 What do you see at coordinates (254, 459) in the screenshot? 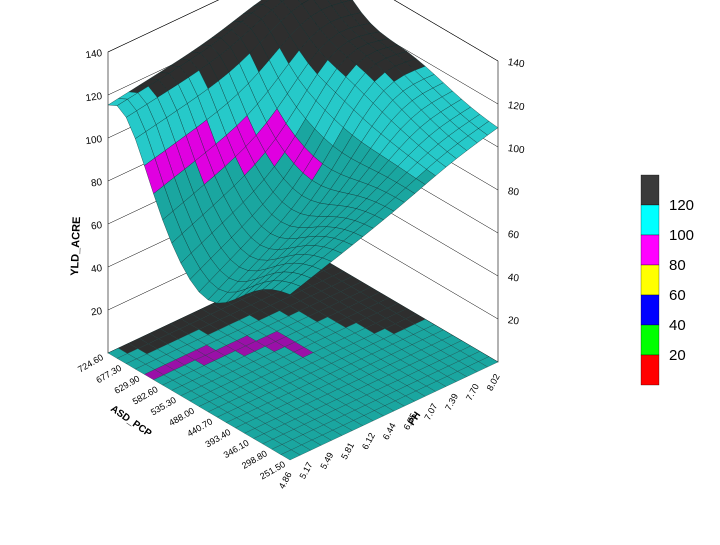
I see `asd-pcp-tick: 298.80` at bounding box center [254, 459].